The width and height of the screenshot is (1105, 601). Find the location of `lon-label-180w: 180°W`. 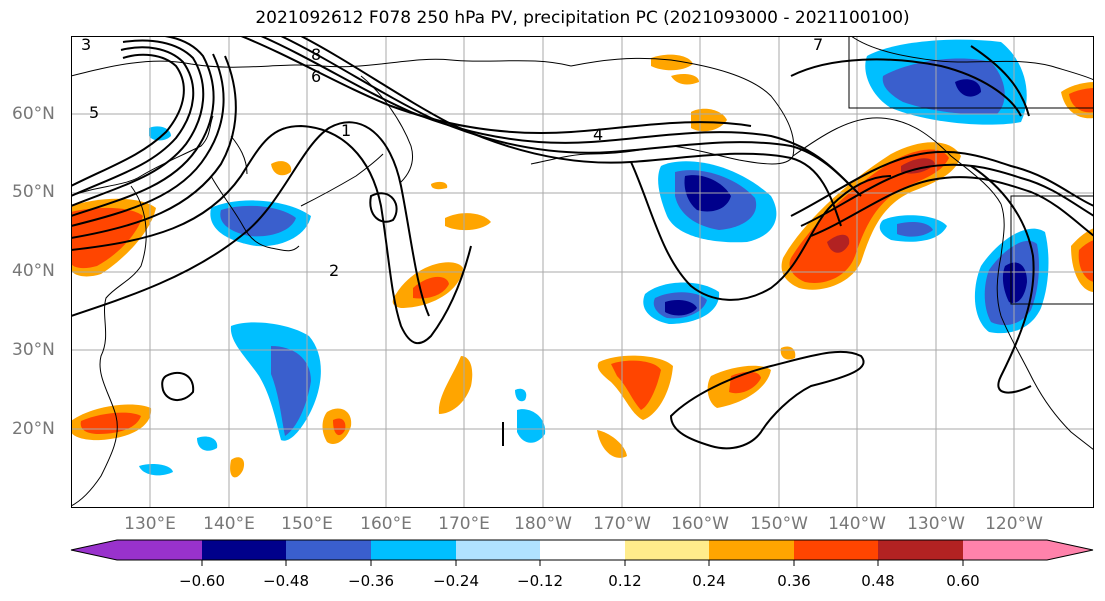

lon-label-180w: 180°W is located at coordinates (543, 524).